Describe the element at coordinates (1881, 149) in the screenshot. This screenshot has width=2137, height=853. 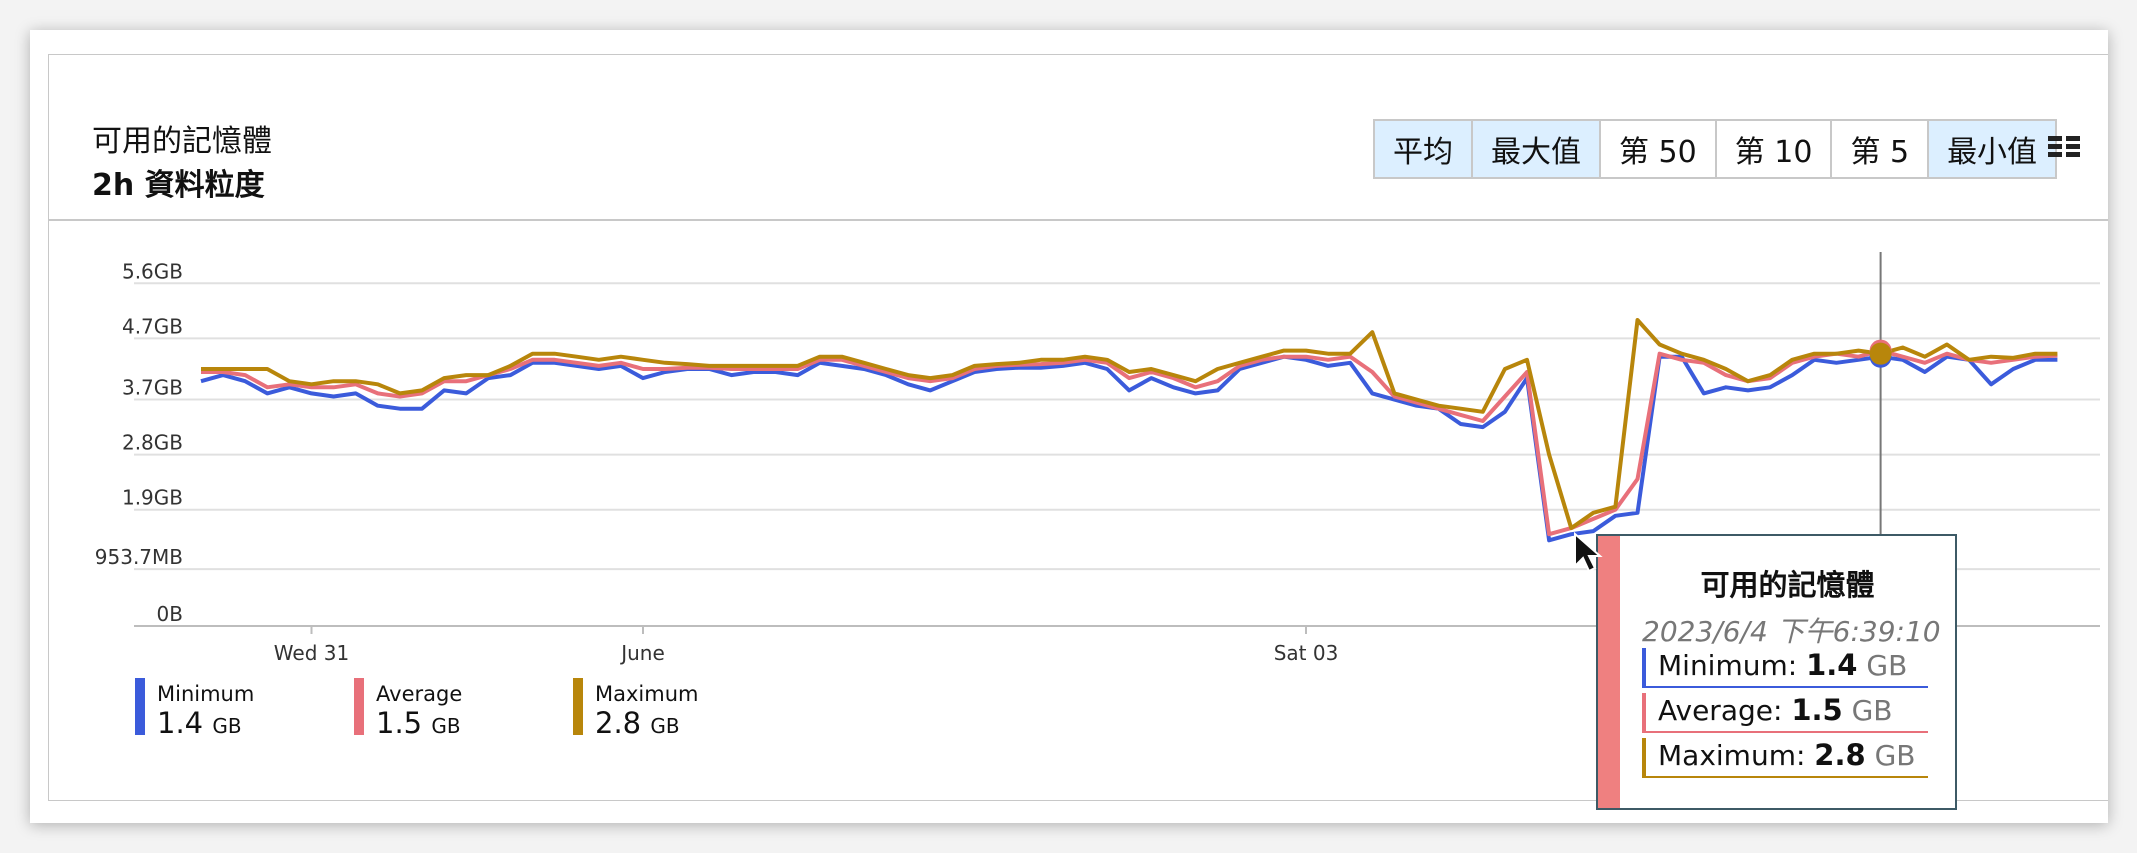
I see `agg-button-p5: 第 5` at that location.